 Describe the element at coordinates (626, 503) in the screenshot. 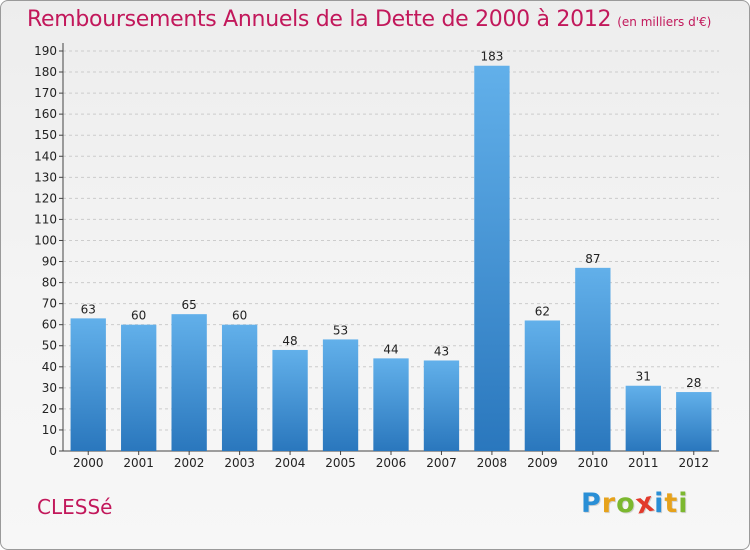

I see `logo-letter: o` at that location.